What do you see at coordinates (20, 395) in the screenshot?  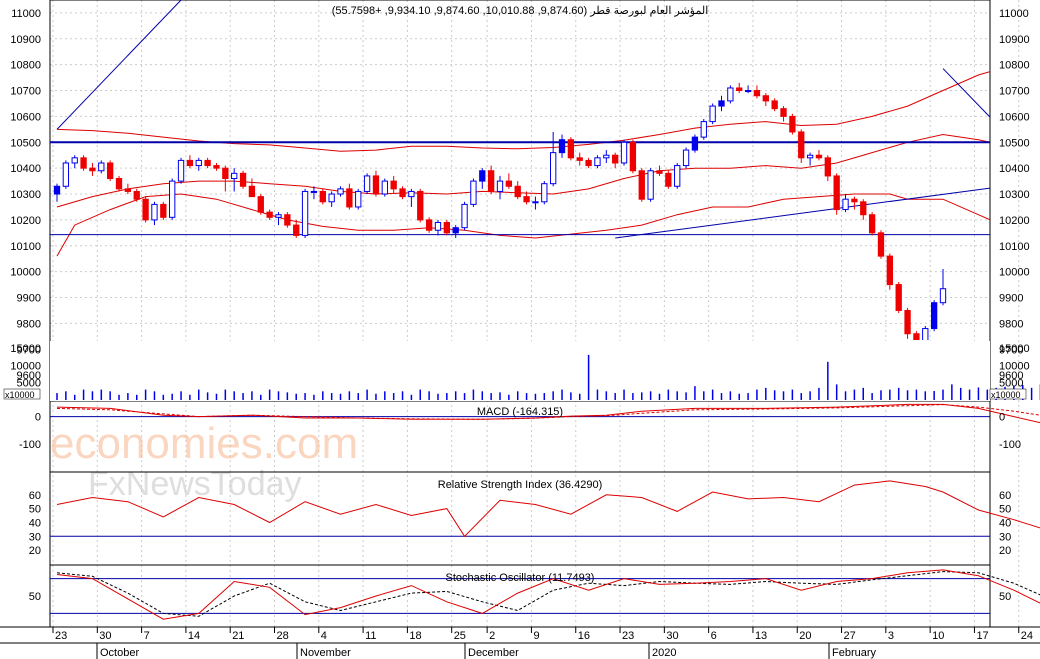 I see `volume-multiplier-left: x10000` at bounding box center [20, 395].